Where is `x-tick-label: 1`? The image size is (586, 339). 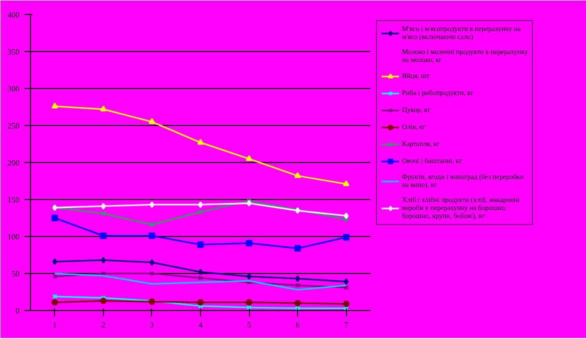 x-tick-label: 1 is located at coordinates (54, 325).